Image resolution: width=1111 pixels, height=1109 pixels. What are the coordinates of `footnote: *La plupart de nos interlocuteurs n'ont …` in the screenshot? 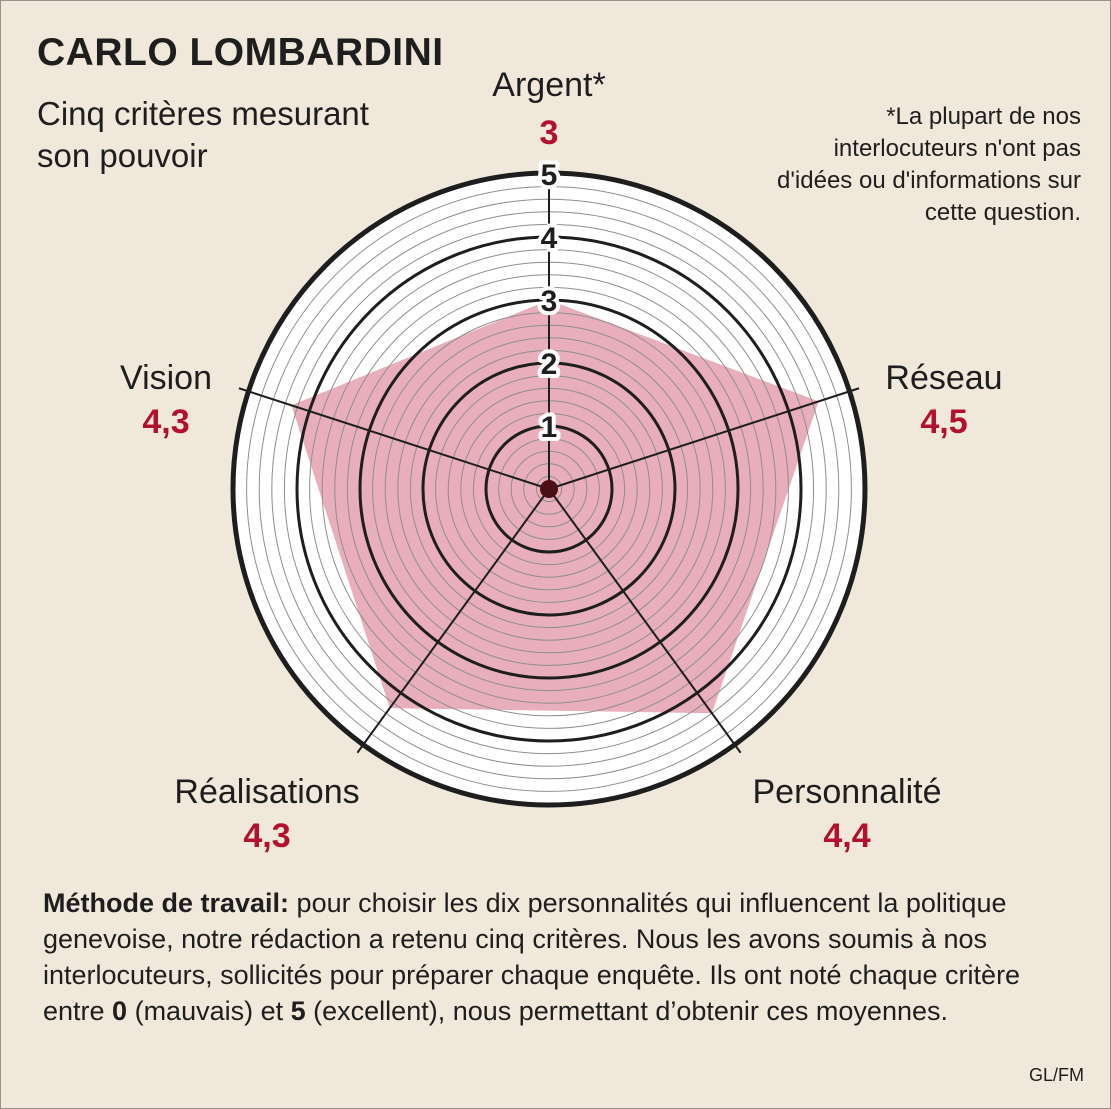 It's located at (929, 164).